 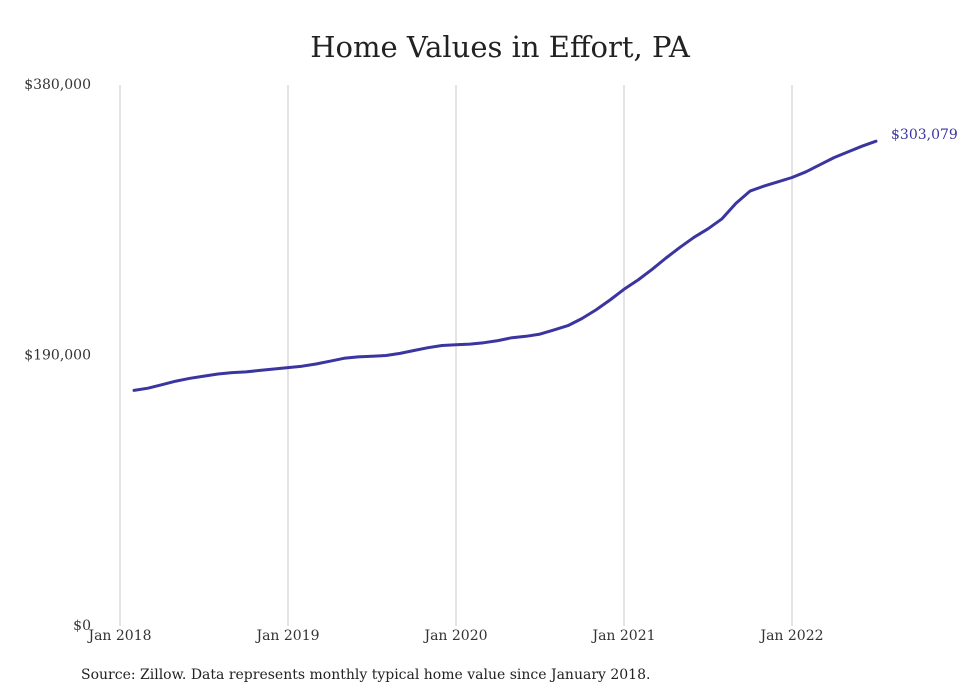 What do you see at coordinates (57, 85) in the screenshot?
I see `y-tick-label: $380,000` at bounding box center [57, 85].